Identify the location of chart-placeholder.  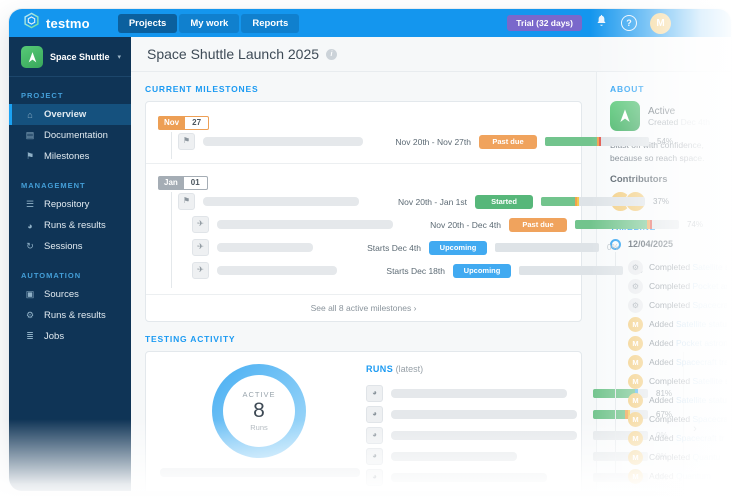
(260, 472).